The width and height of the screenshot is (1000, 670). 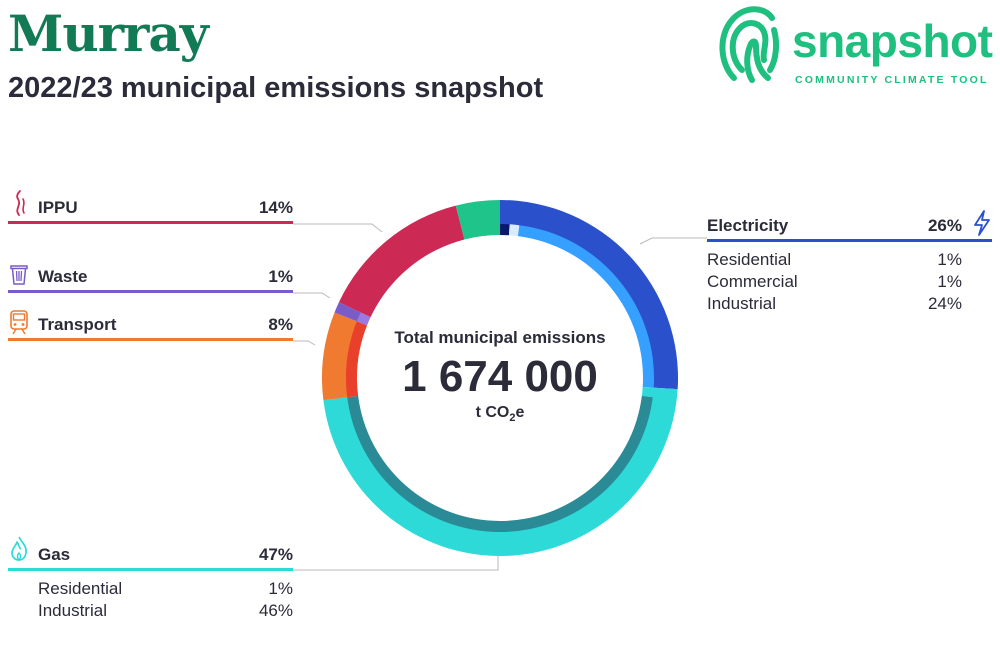 What do you see at coordinates (19, 548) in the screenshot?
I see `flame-icon` at bounding box center [19, 548].